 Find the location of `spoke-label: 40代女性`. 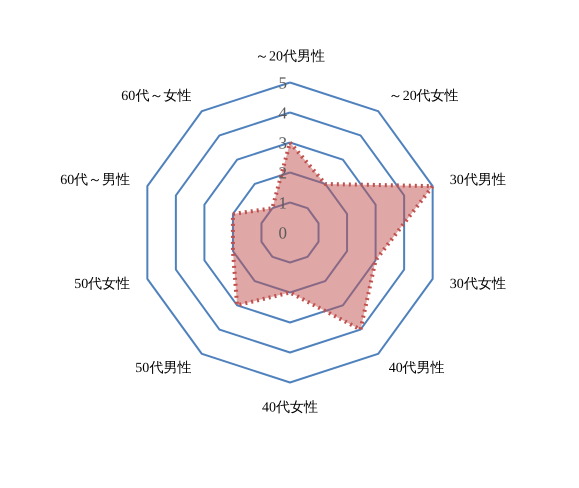

spoke-label: 40代女性 is located at coordinates (290, 408).